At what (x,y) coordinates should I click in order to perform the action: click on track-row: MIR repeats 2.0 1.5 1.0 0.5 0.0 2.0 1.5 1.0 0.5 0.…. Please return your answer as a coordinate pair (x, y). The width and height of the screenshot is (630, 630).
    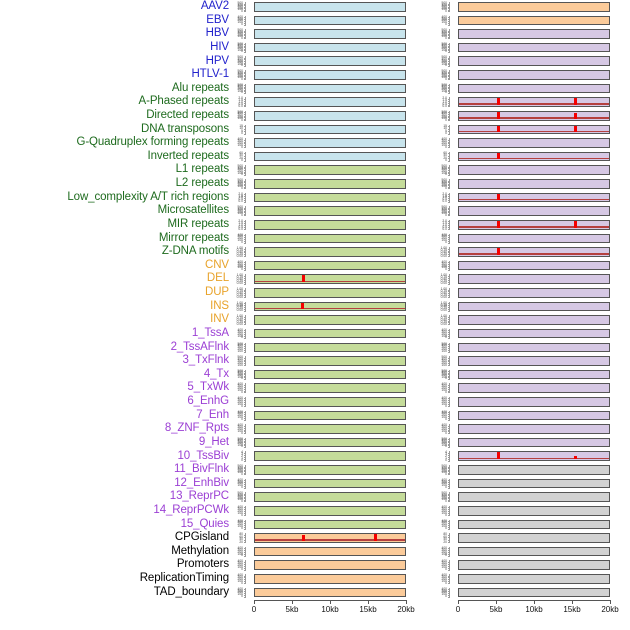
    Looking at the image, I should click on (315, 225).